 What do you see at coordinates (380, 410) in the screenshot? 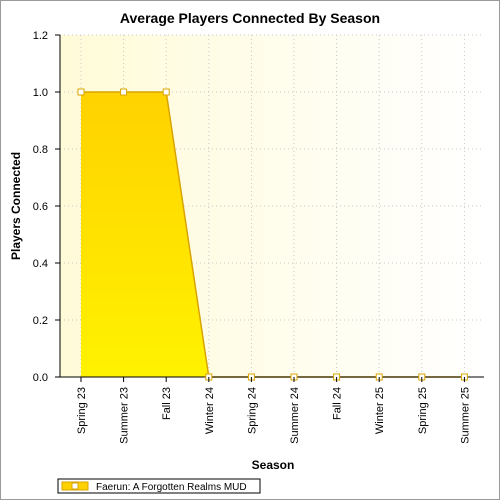
I see `x-tick-label: Winter 25` at bounding box center [380, 410].